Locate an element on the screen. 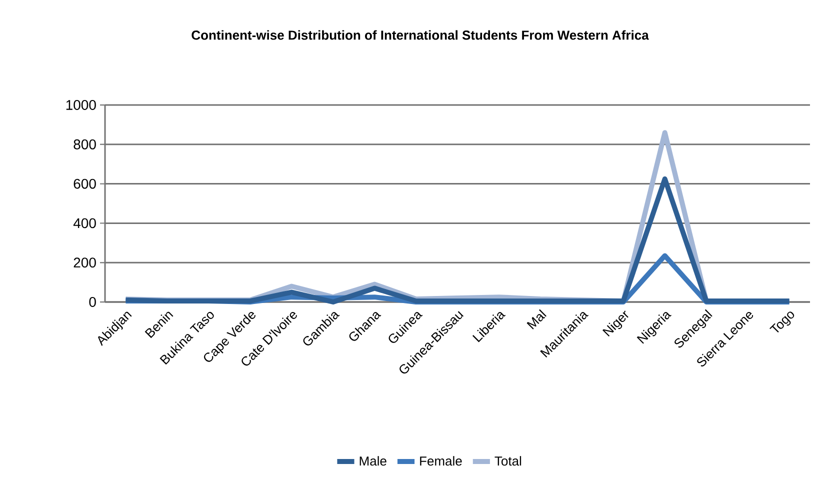  y-tick-label: 600 is located at coordinates (85, 183).